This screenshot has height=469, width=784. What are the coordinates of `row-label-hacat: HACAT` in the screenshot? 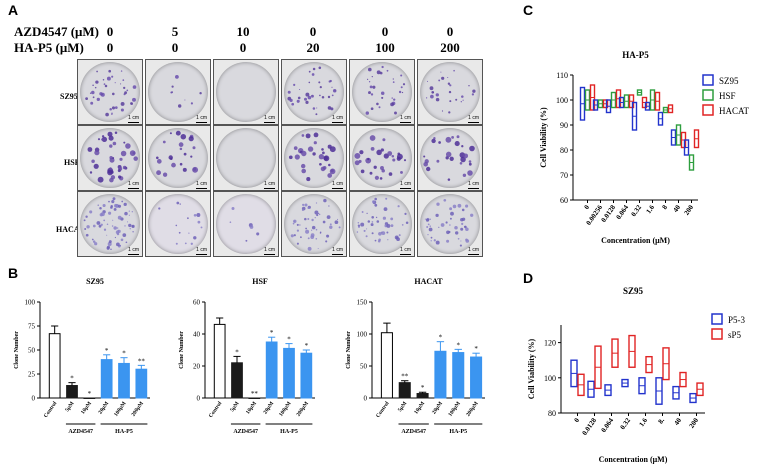 It's located at (70, 229).